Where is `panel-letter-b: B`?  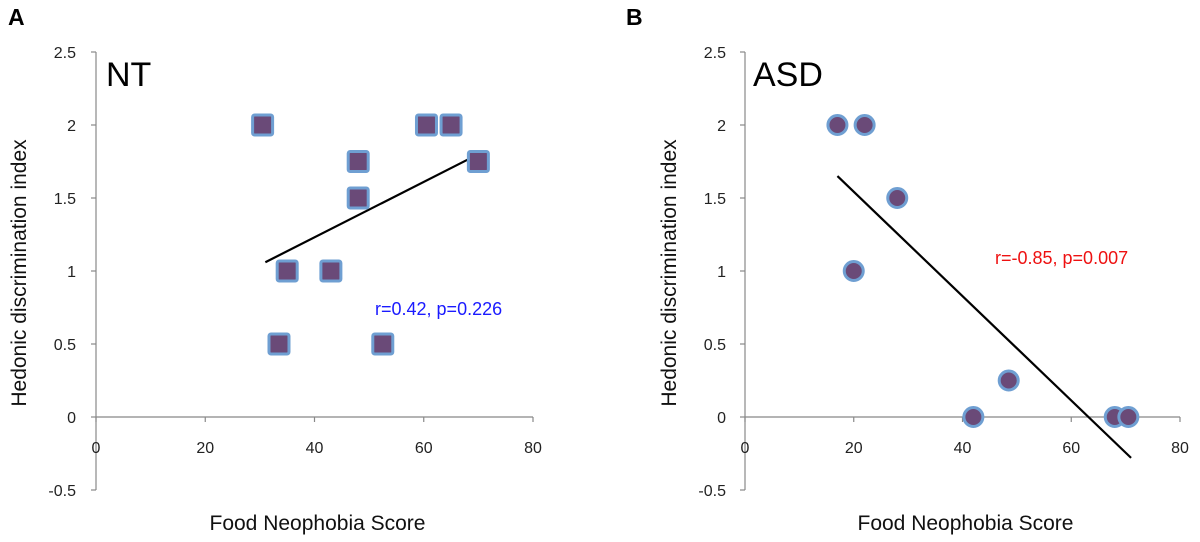
panel-letter-b: B is located at coordinates (634, 17).